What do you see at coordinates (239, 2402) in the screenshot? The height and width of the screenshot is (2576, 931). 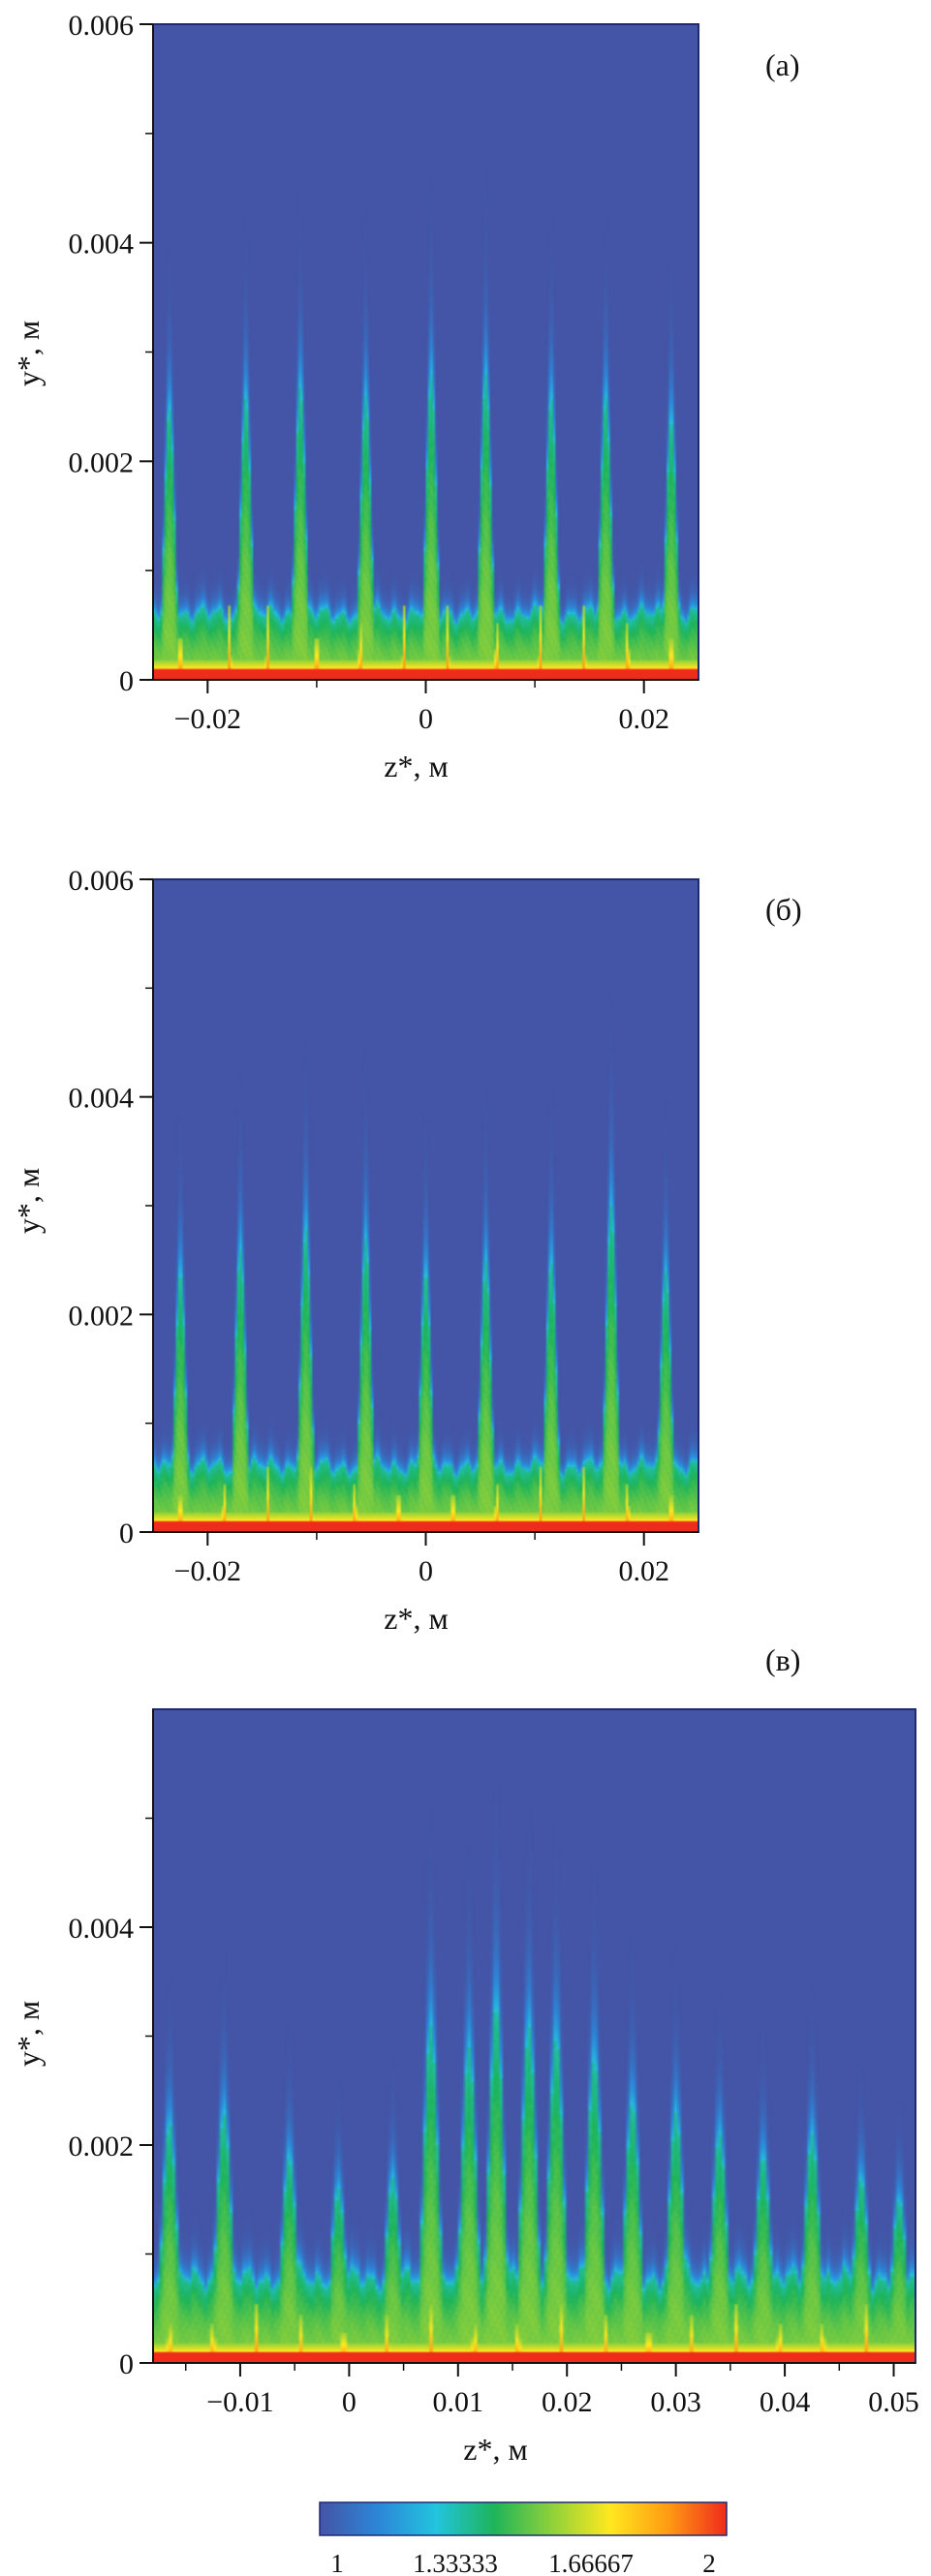 I see `x-tick-label: −0.01` at bounding box center [239, 2402].